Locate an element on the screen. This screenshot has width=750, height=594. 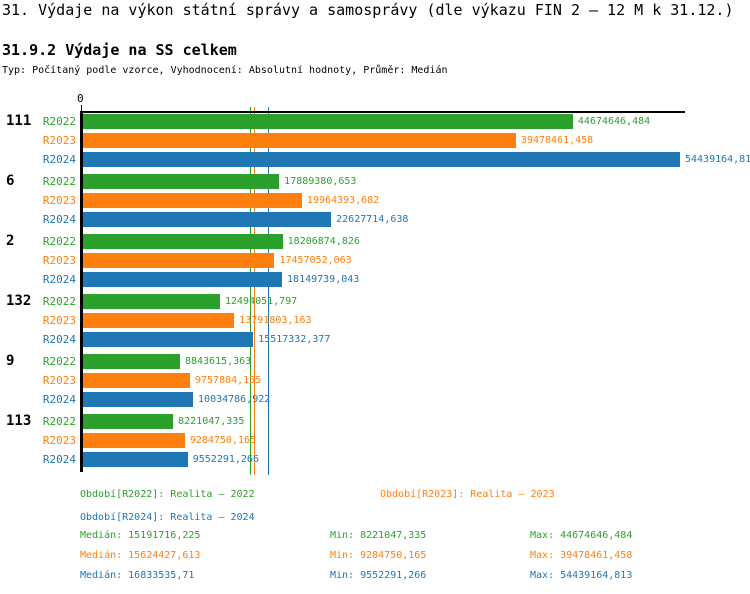
bar-value-label: 18149739,043 is located at coordinates (323, 279).